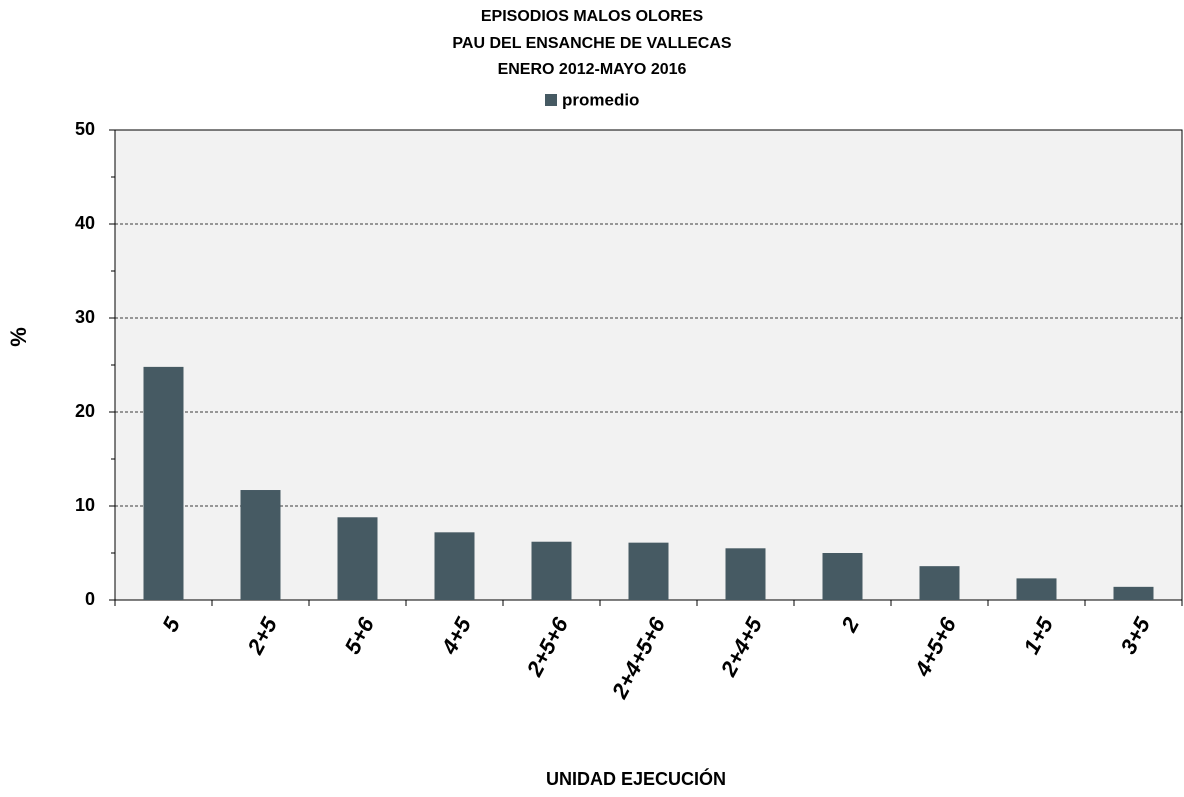  What do you see at coordinates (85, 317) in the screenshot?
I see `y-tick-label: 30` at bounding box center [85, 317].